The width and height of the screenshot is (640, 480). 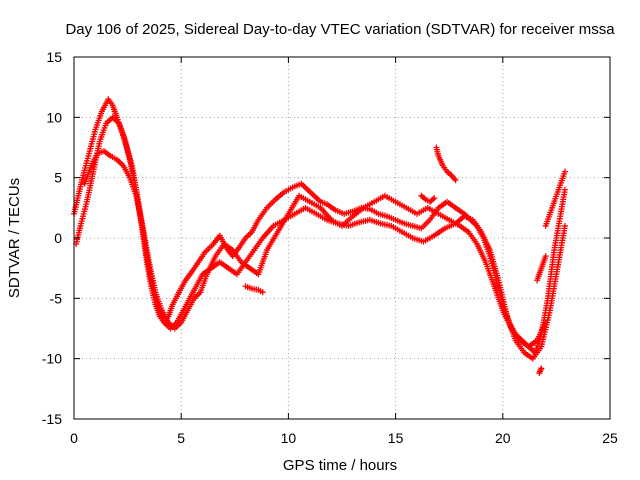 I want to click on x-tick-label: 25, so click(x=610, y=438).